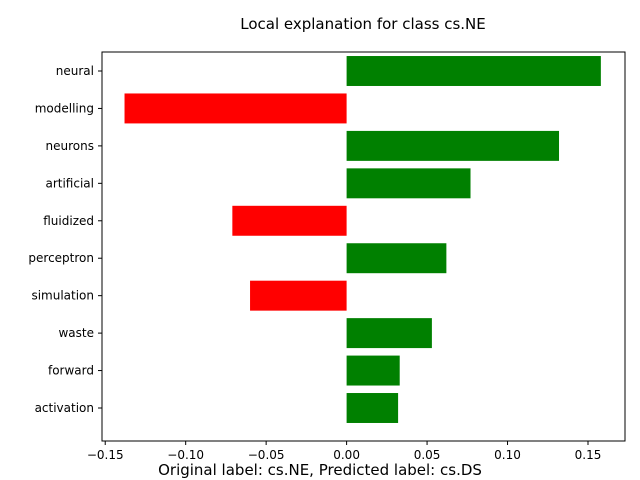  I want to click on x-axis: −0.15 −0.10 −0.05 0.00 0.05 0.10 0.15, so click(344, 451).